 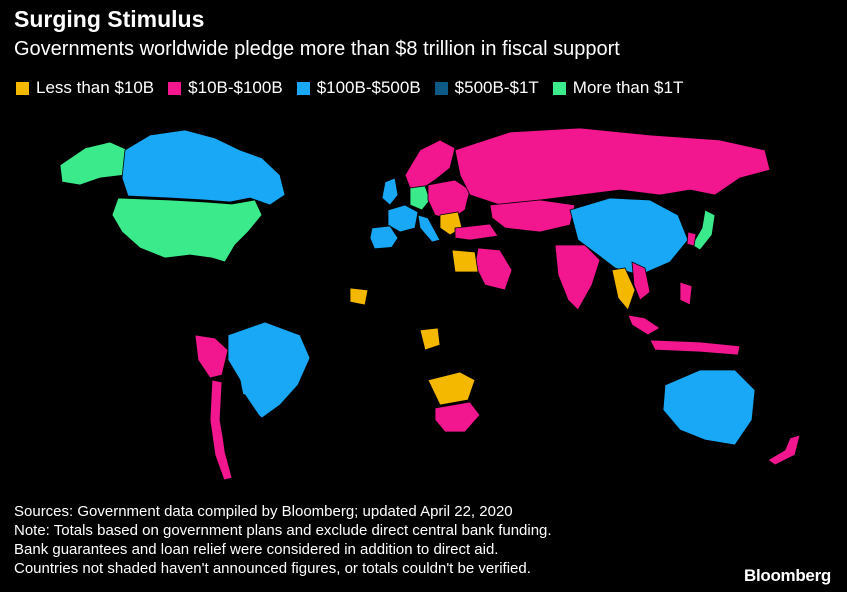 I want to click on country-new-zealand, so click(x=784, y=450).